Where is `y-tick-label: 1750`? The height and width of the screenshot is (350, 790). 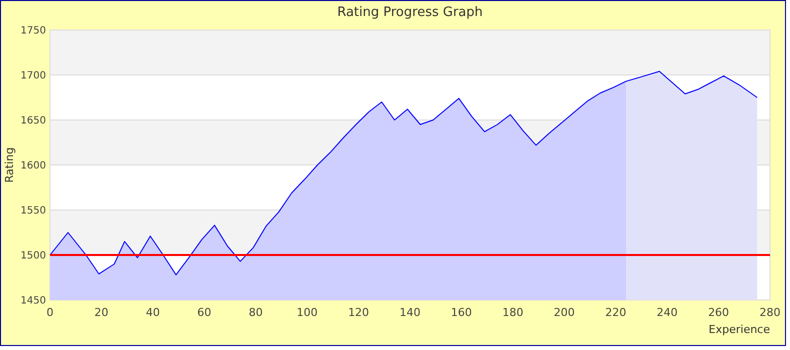 y-tick-label: 1750 is located at coordinates (33, 31).